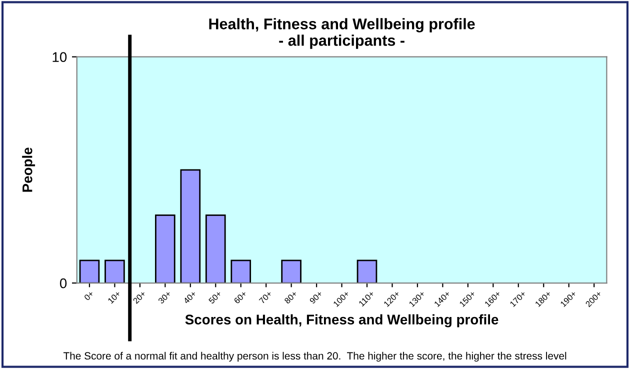 The image size is (630, 369). What do you see at coordinates (291, 297) in the screenshot?
I see `x-tick-label: 80+` at bounding box center [291, 297].